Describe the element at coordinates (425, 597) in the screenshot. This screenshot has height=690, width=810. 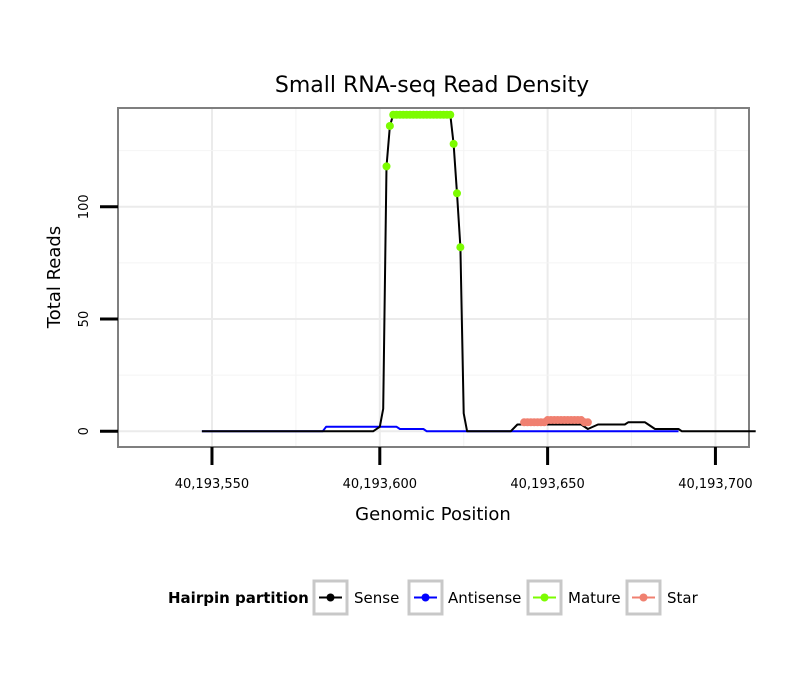
I see `legend-point-antisense` at that location.